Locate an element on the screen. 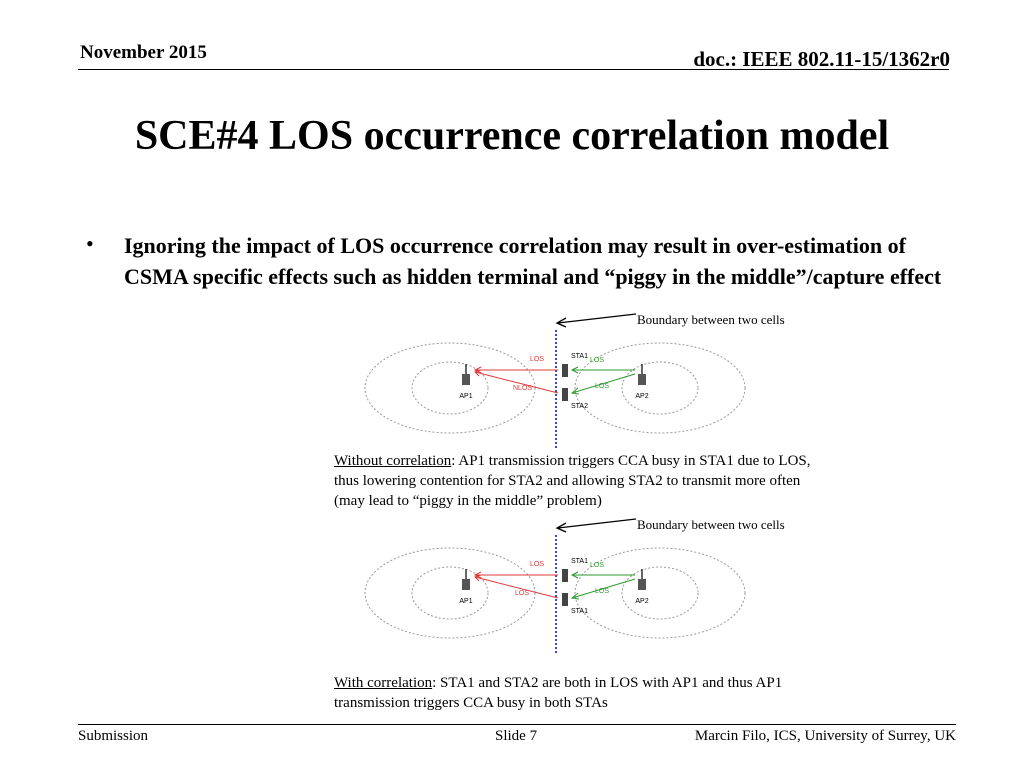  footer-submission: Submission is located at coordinates (113, 736).